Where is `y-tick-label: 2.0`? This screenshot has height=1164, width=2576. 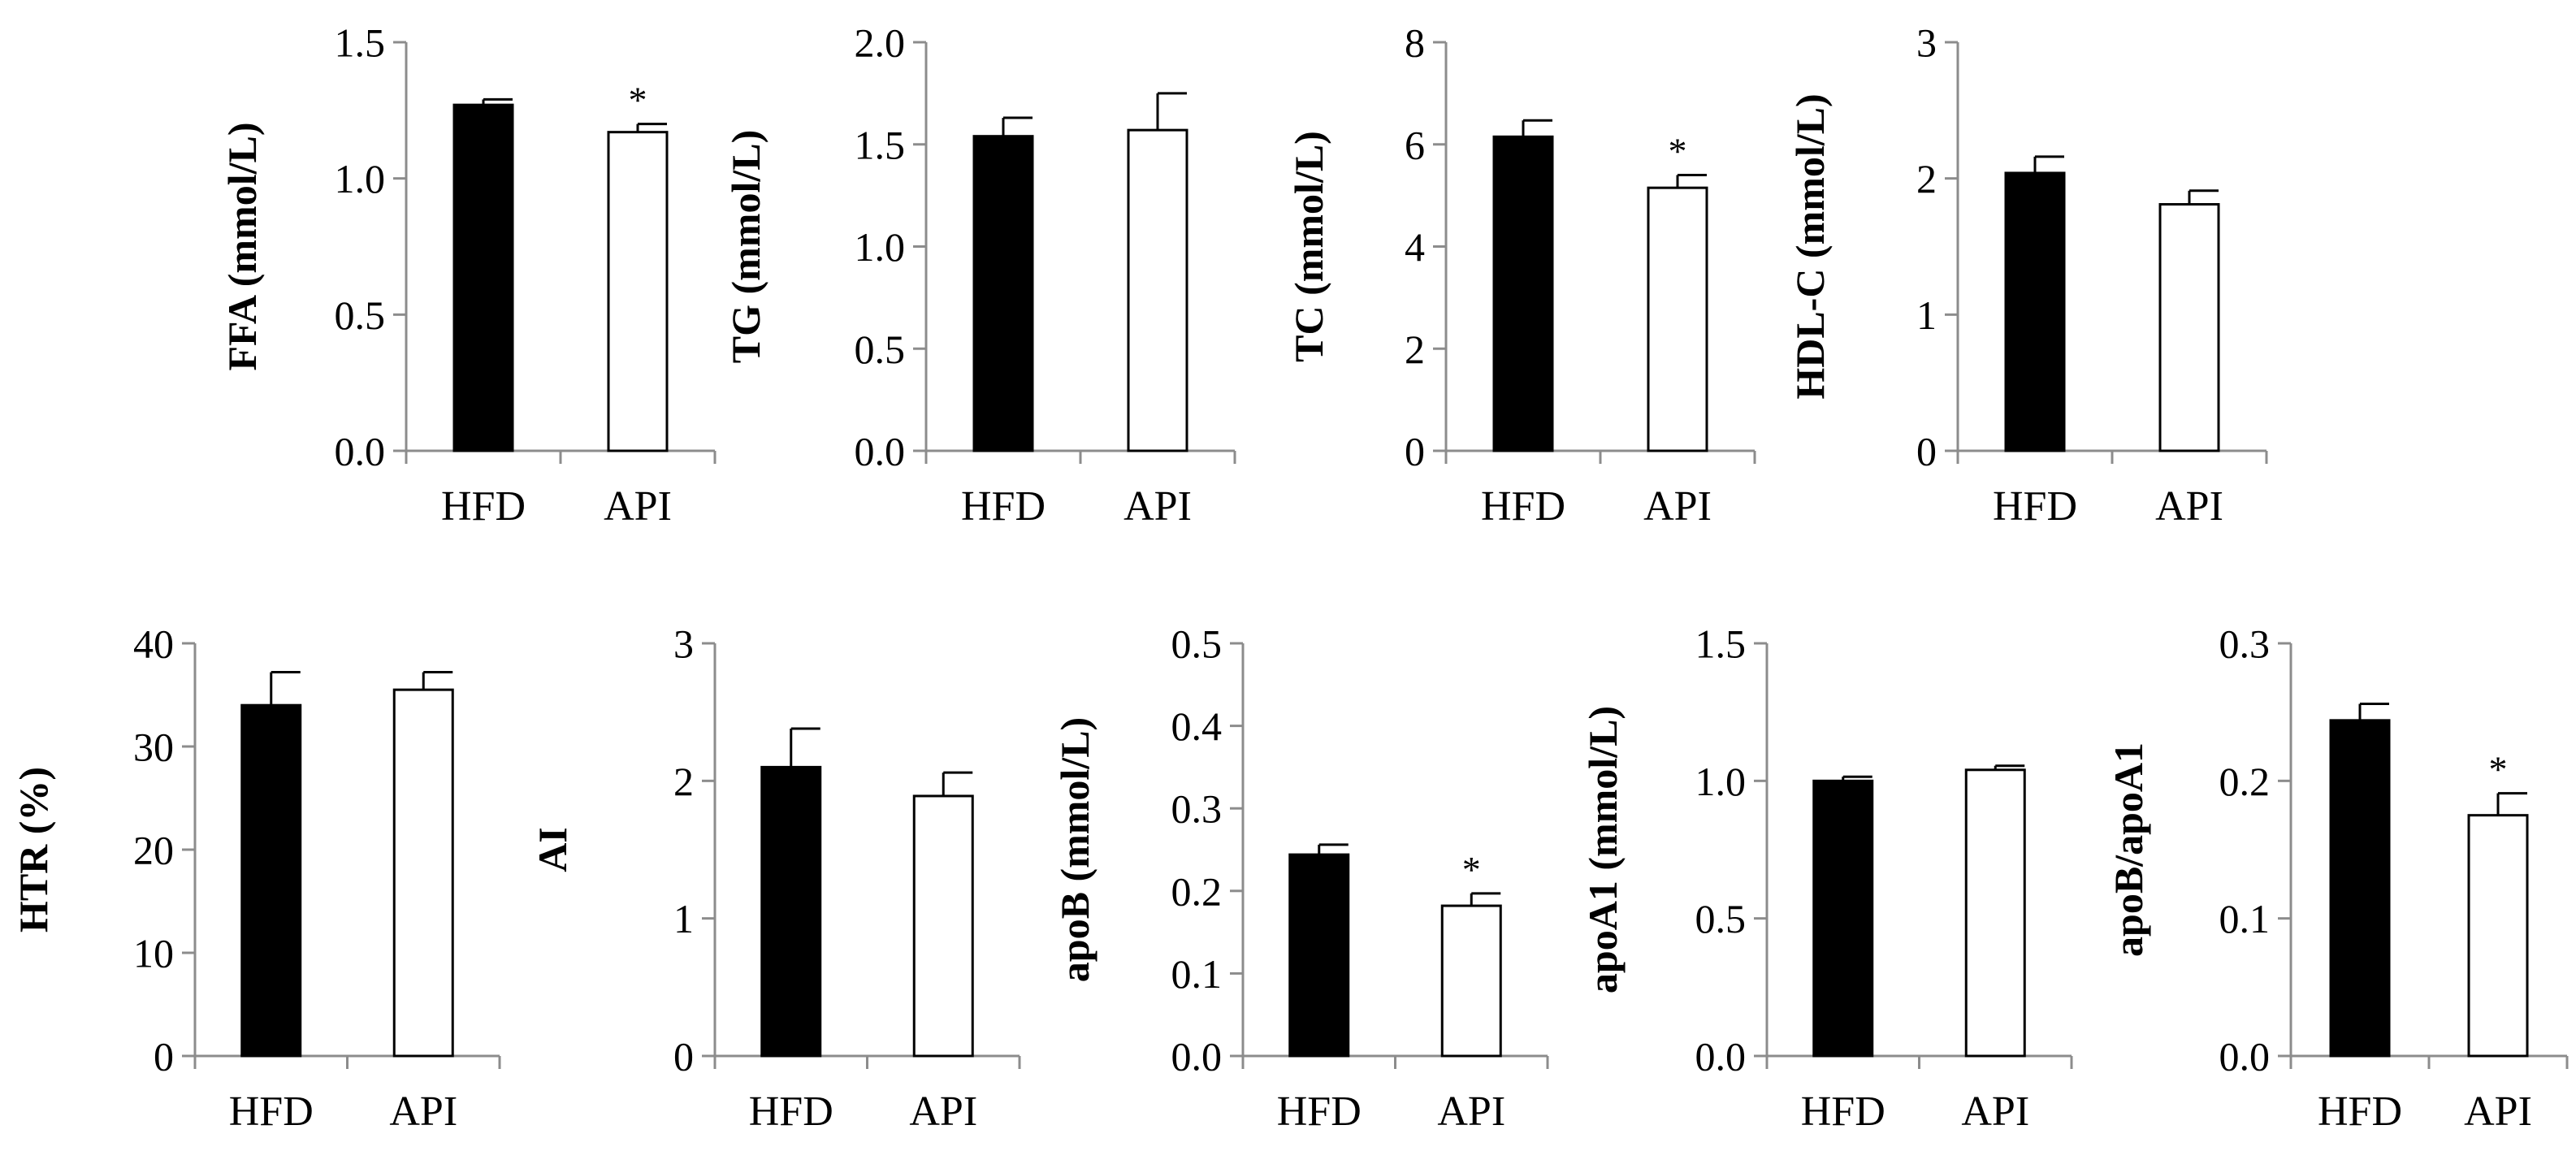
y-tick-label: 2.0 is located at coordinates (881, 43).